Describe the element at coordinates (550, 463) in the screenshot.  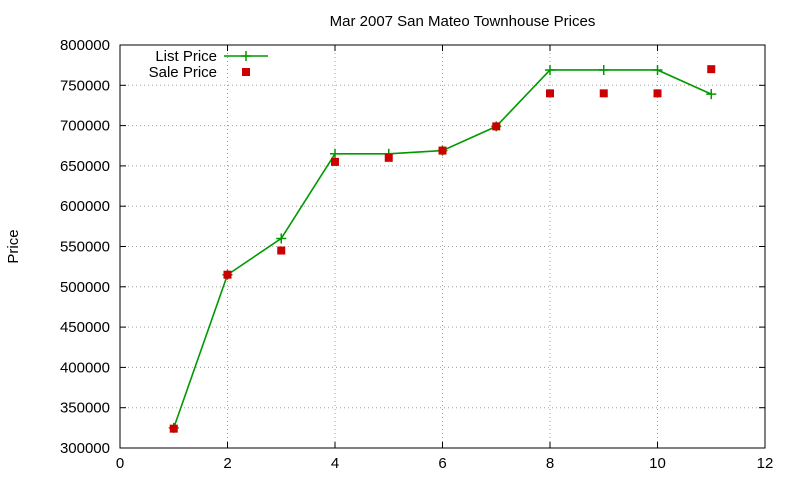
I see `x-tick-label: 8` at that location.